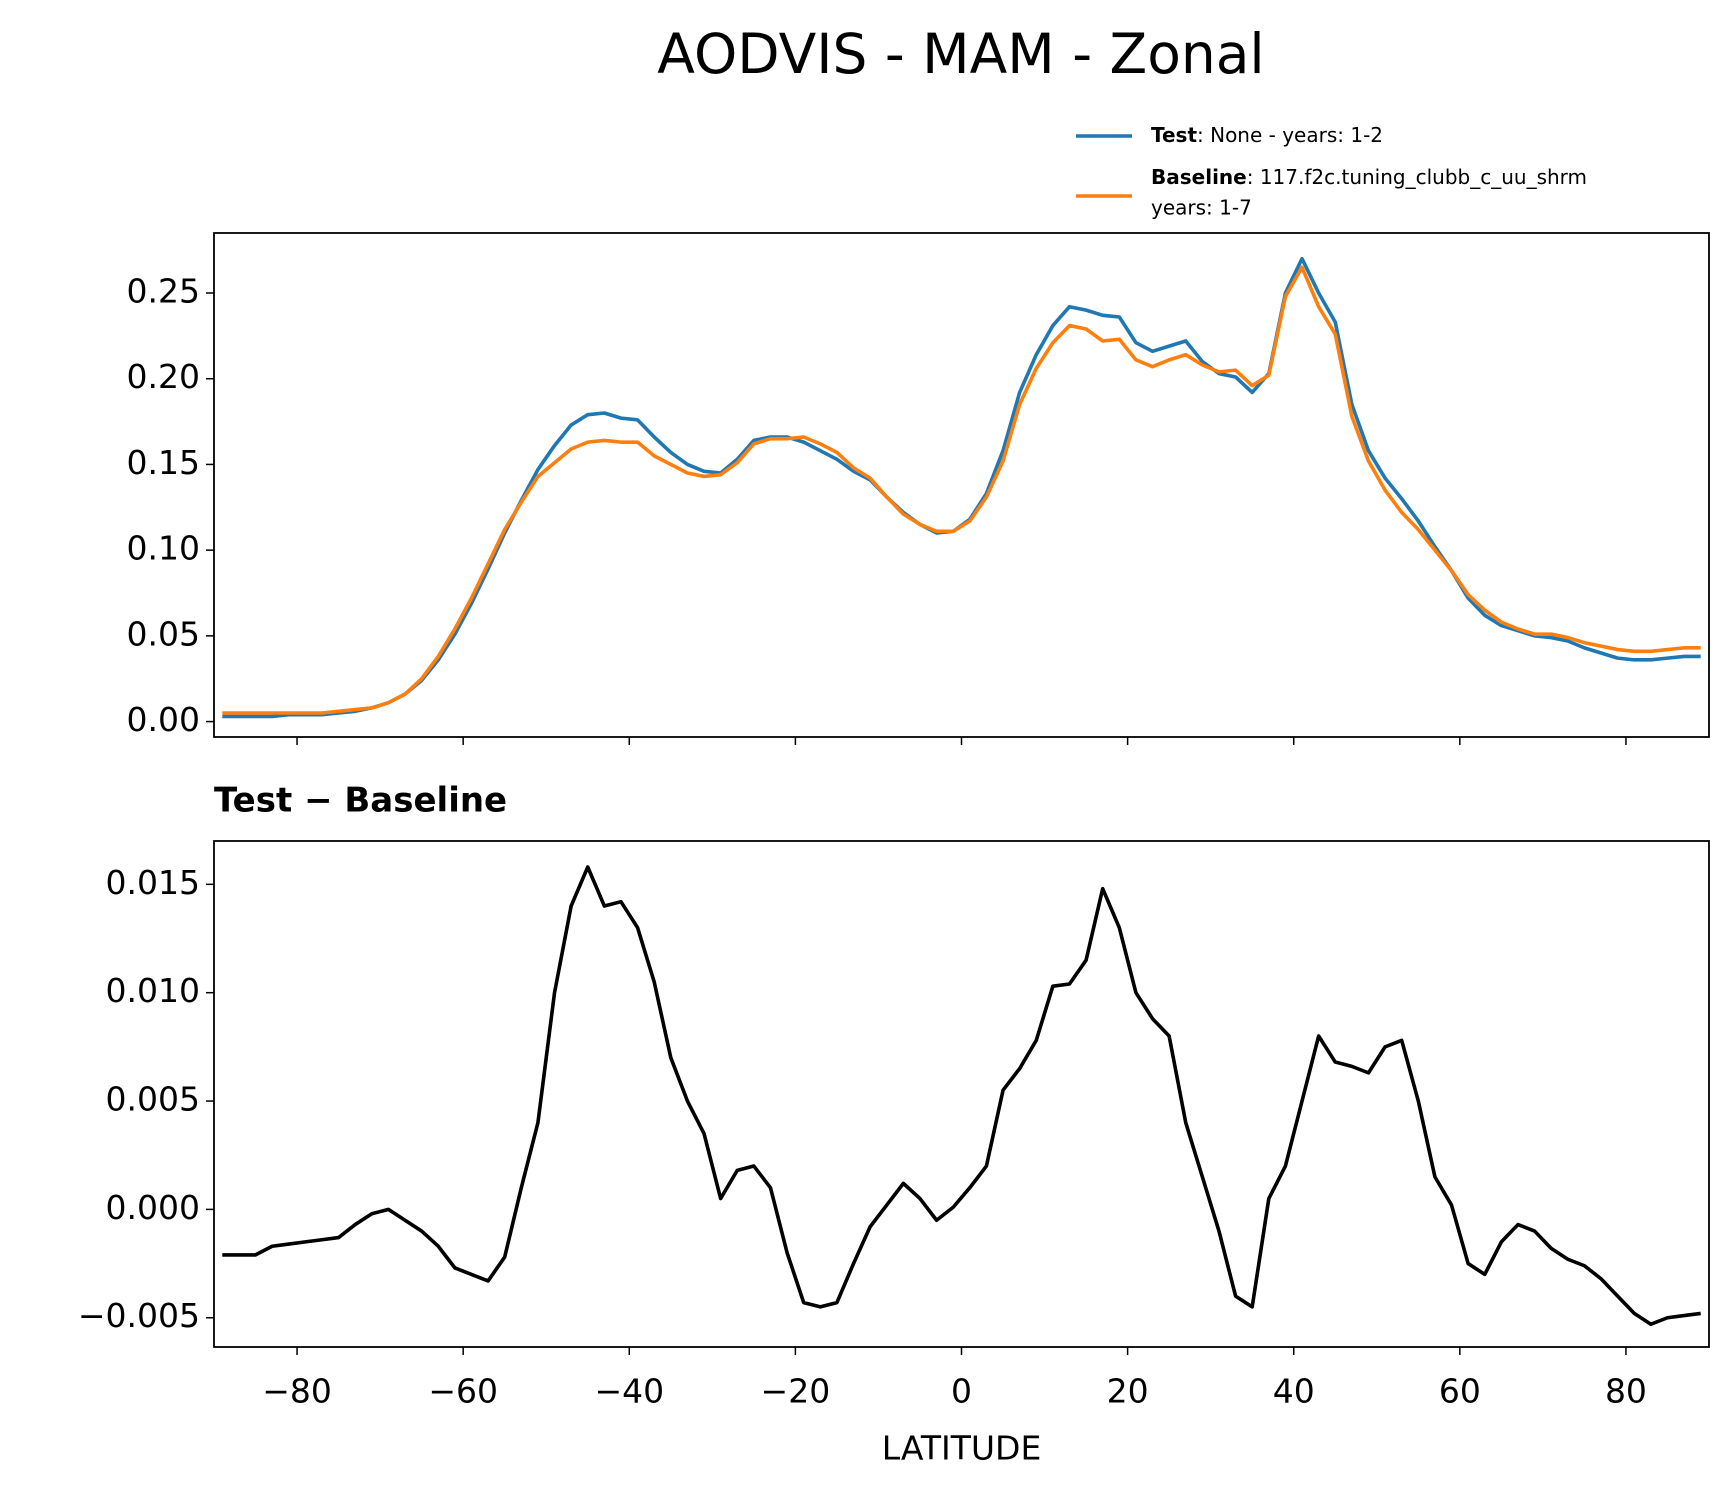 This screenshot has width=1731, height=1496. What do you see at coordinates (1199, 177) in the screenshot?
I see `legend-name: Baseline` at bounding box center [1199, 177].